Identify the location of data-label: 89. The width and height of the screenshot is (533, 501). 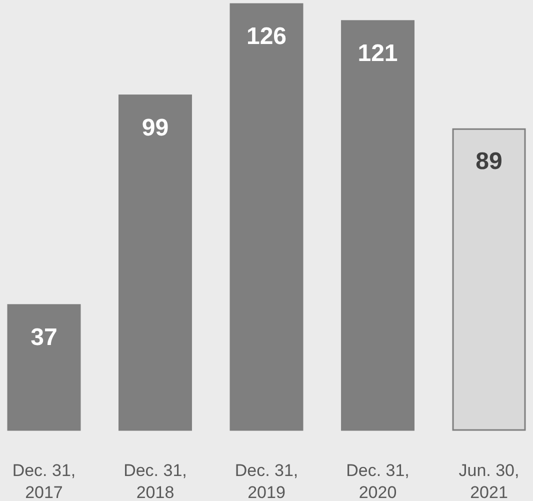
(489, 162).